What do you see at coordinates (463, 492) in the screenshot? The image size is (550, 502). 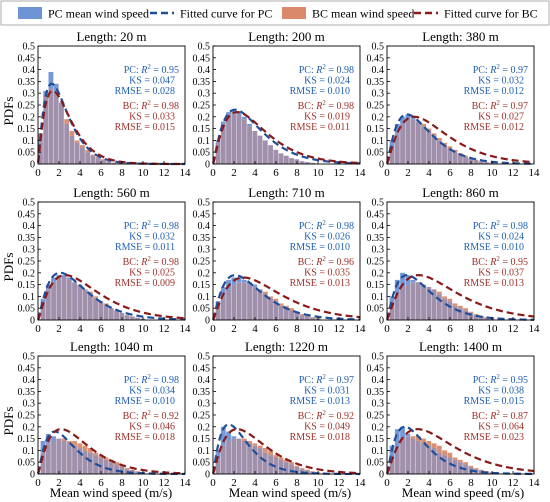 I see `x-axis-label-col-3: Mean wind speed (m/s)` at bounding box center [463, 492].